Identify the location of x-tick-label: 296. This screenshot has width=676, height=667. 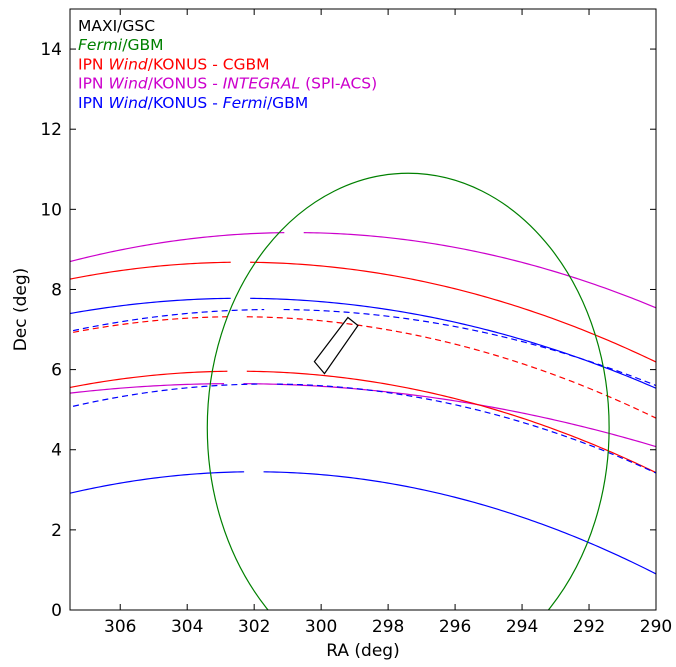
(455, 627).